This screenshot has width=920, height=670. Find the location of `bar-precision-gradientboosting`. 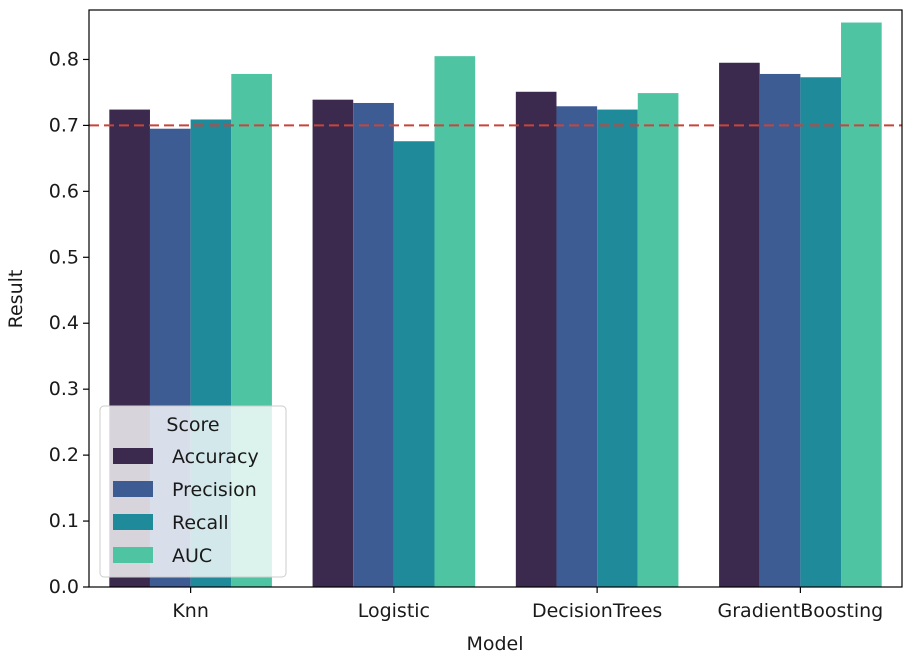

bar-precision-gradientboosting is located at coordinates (780, 330).